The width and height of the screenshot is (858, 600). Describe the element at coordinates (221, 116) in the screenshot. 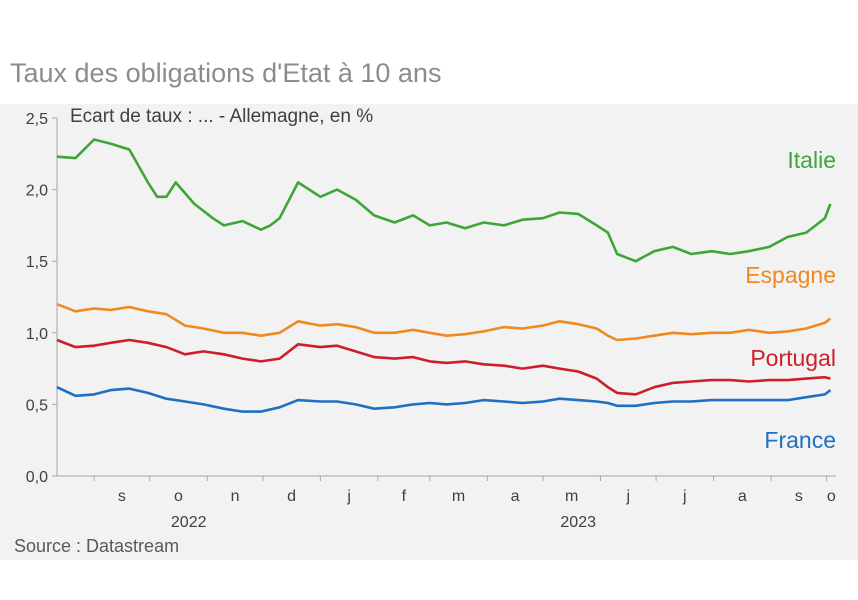

I see `chart-subtitle: Ecart de taux : ... - Allemagne, en %` at that location.